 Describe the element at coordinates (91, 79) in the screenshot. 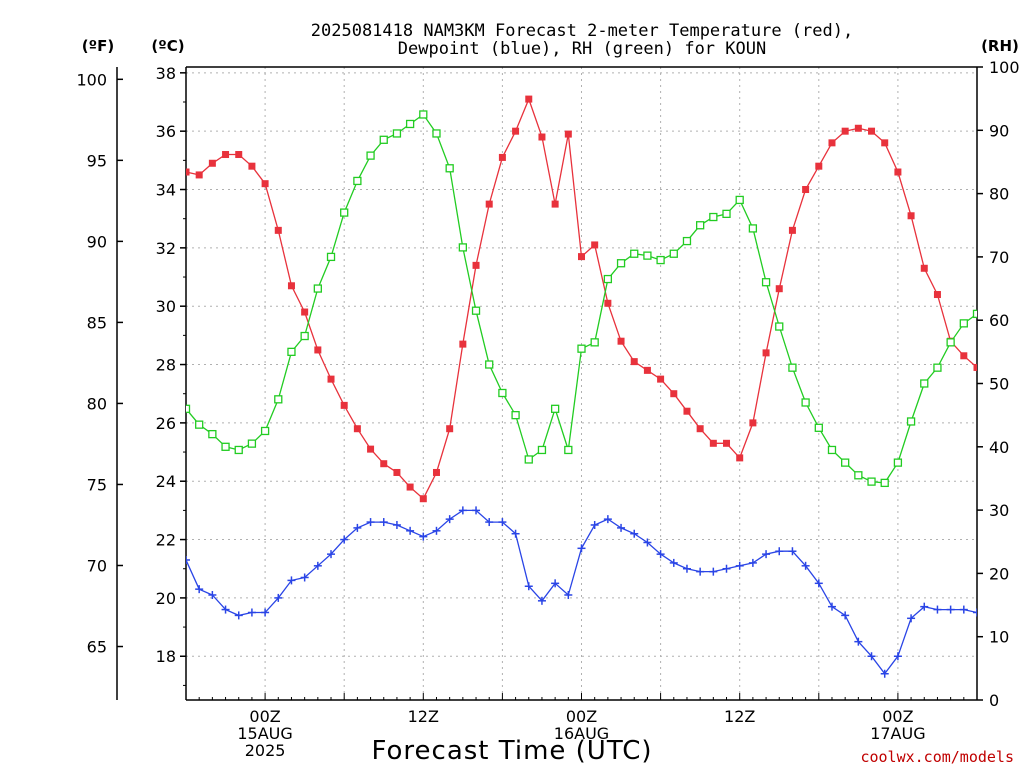

I see `fahrenheit-tick-label: 100` at that location.